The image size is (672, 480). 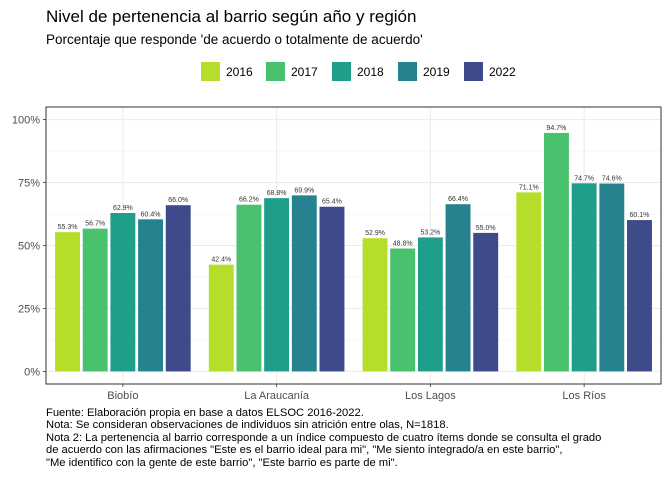 What do you see at coordinates (151, 214) in the screenshot?
I see `data-label: 60.4%` at bounding box center [151, 214].